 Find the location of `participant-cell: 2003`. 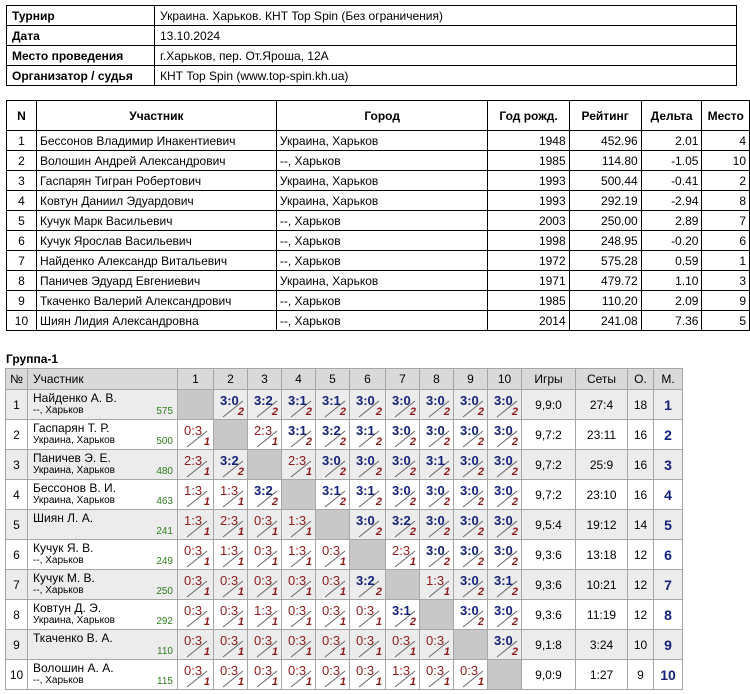

participant-cell: 2003 is located at coordinates (528, 220).